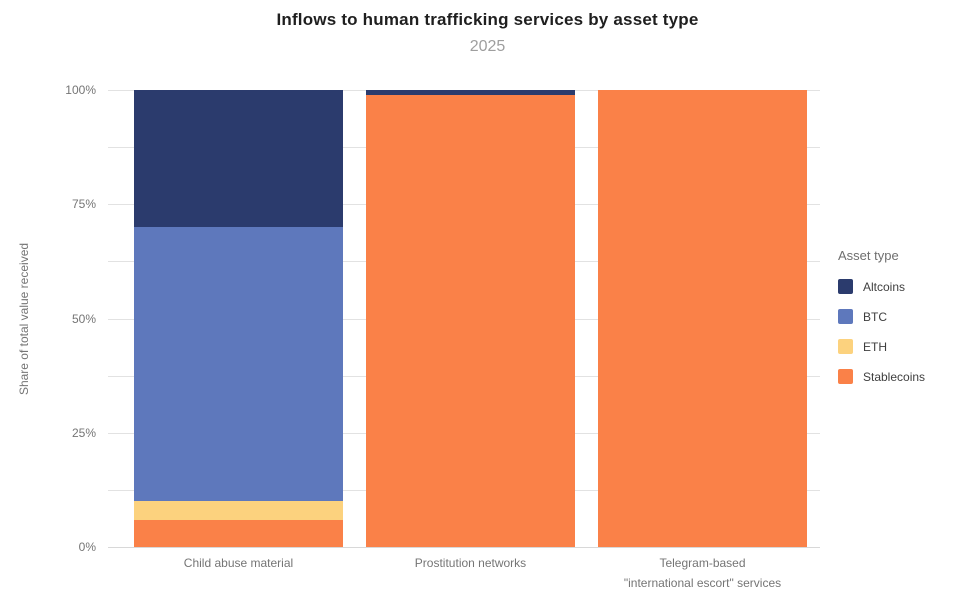 The width and height of the screenshot is (975, 596). I want to click on y-tick-label: 25%, so click(48, 432).